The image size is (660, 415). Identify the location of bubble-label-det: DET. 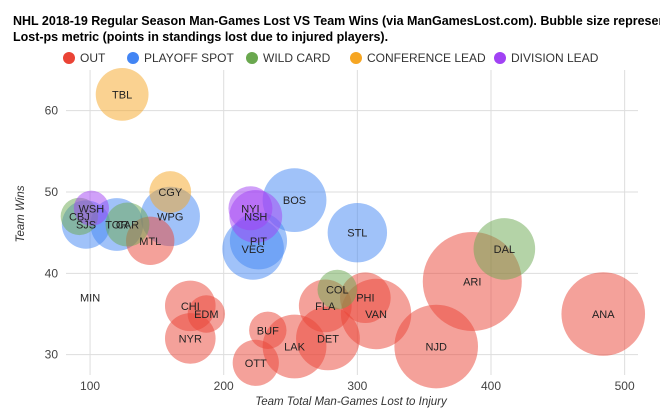
(328, 339).